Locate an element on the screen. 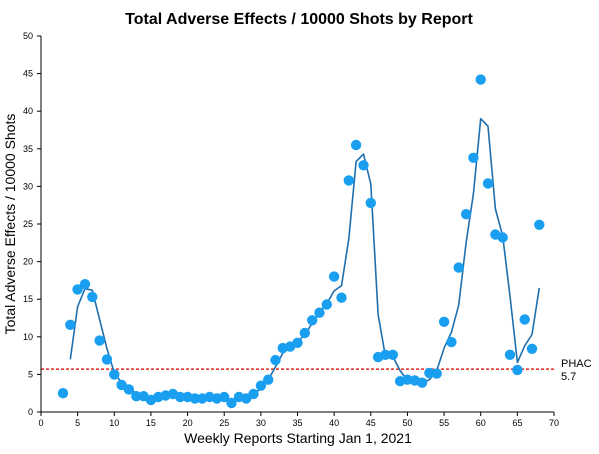 This screenshot has height=454, width=599. y-tick-label: 50 is located at coordinates (28, 36).